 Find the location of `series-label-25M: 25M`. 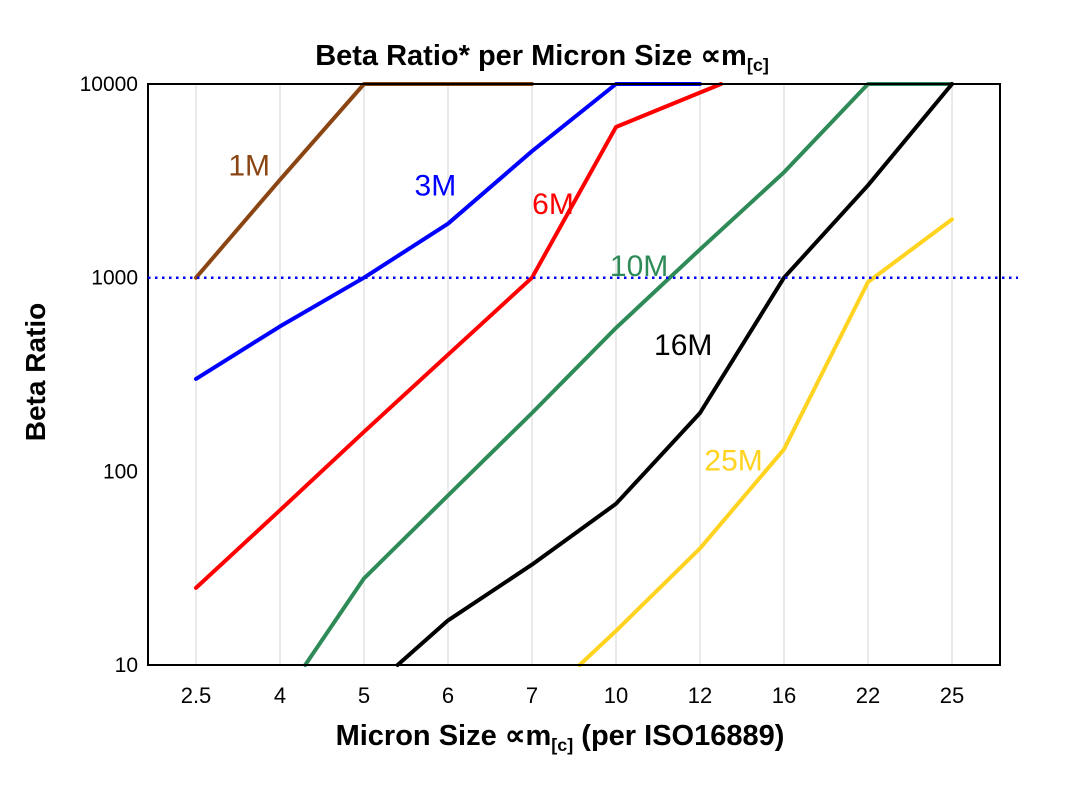

series-label-25M: 25M is located at coordinates (733, 460).